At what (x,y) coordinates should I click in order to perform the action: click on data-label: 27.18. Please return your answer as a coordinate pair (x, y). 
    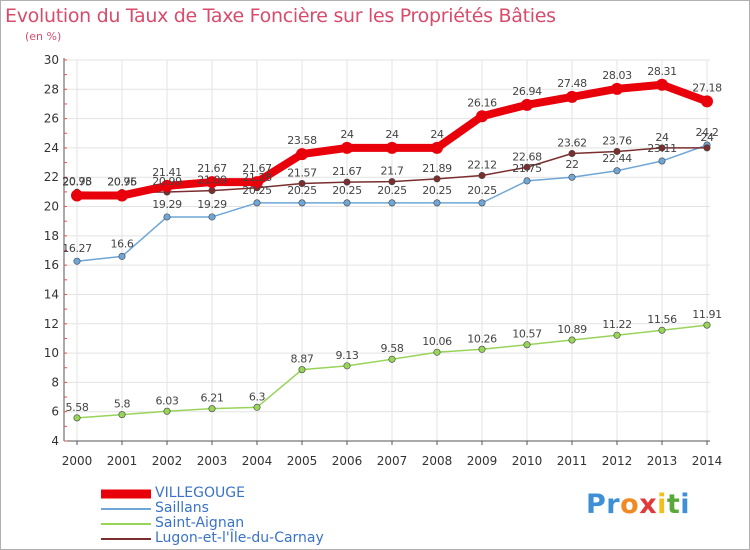
    Looking at the image, I should click on (707, 87).